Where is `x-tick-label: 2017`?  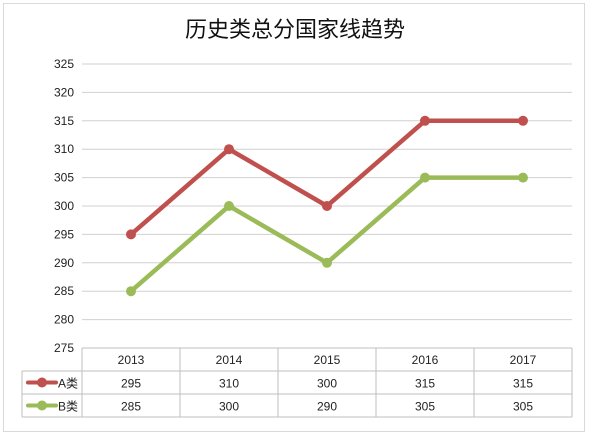
x-tick-label: 2017 is located at coordinates (523, 360).